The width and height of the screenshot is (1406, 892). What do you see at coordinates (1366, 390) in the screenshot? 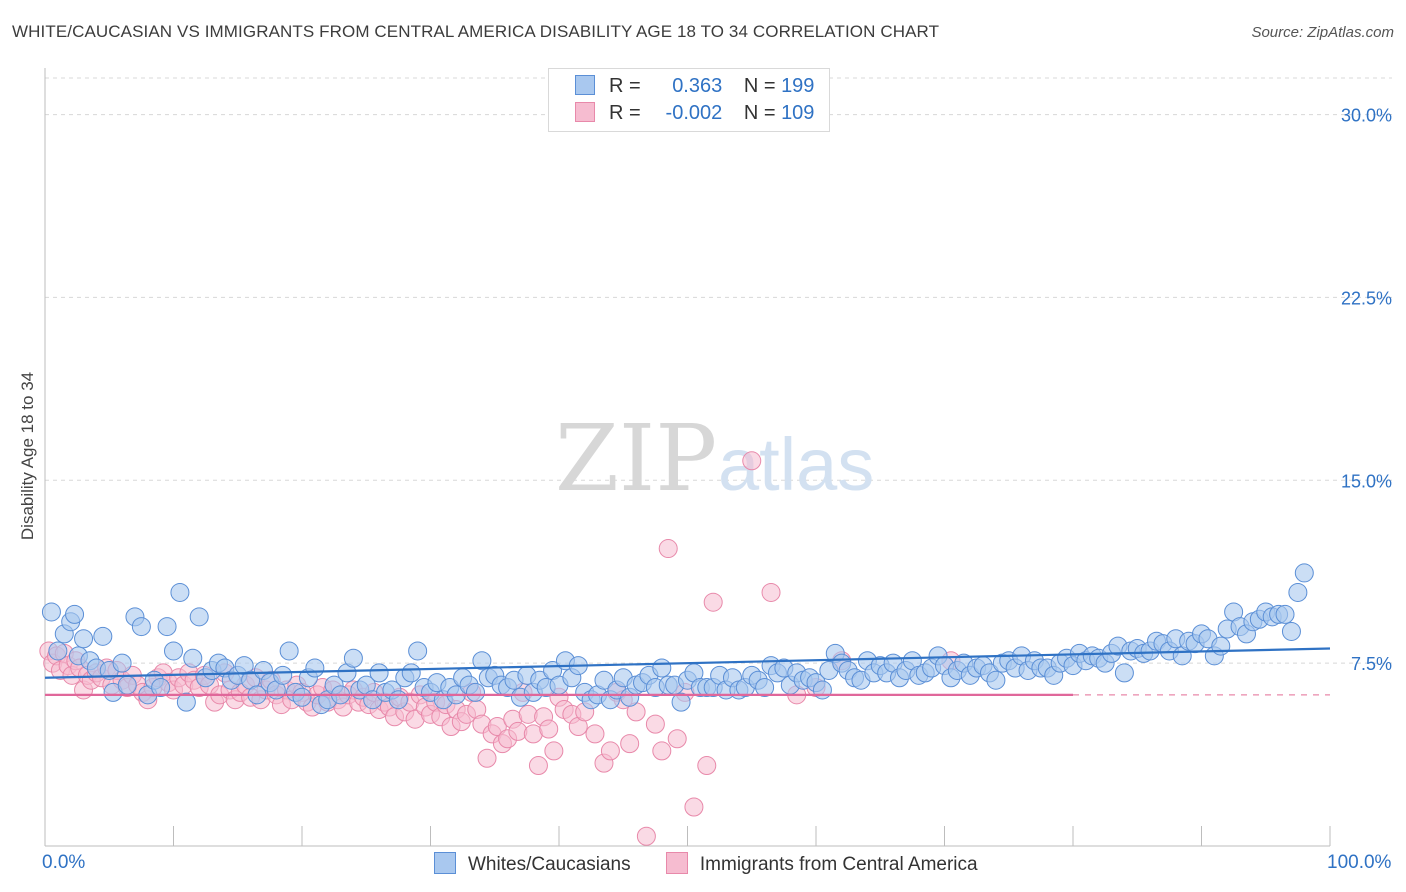
I see `y-tick-labels: 7.5% 15.0% 22.5% 30.0%` at bounding box center [1366, 390].